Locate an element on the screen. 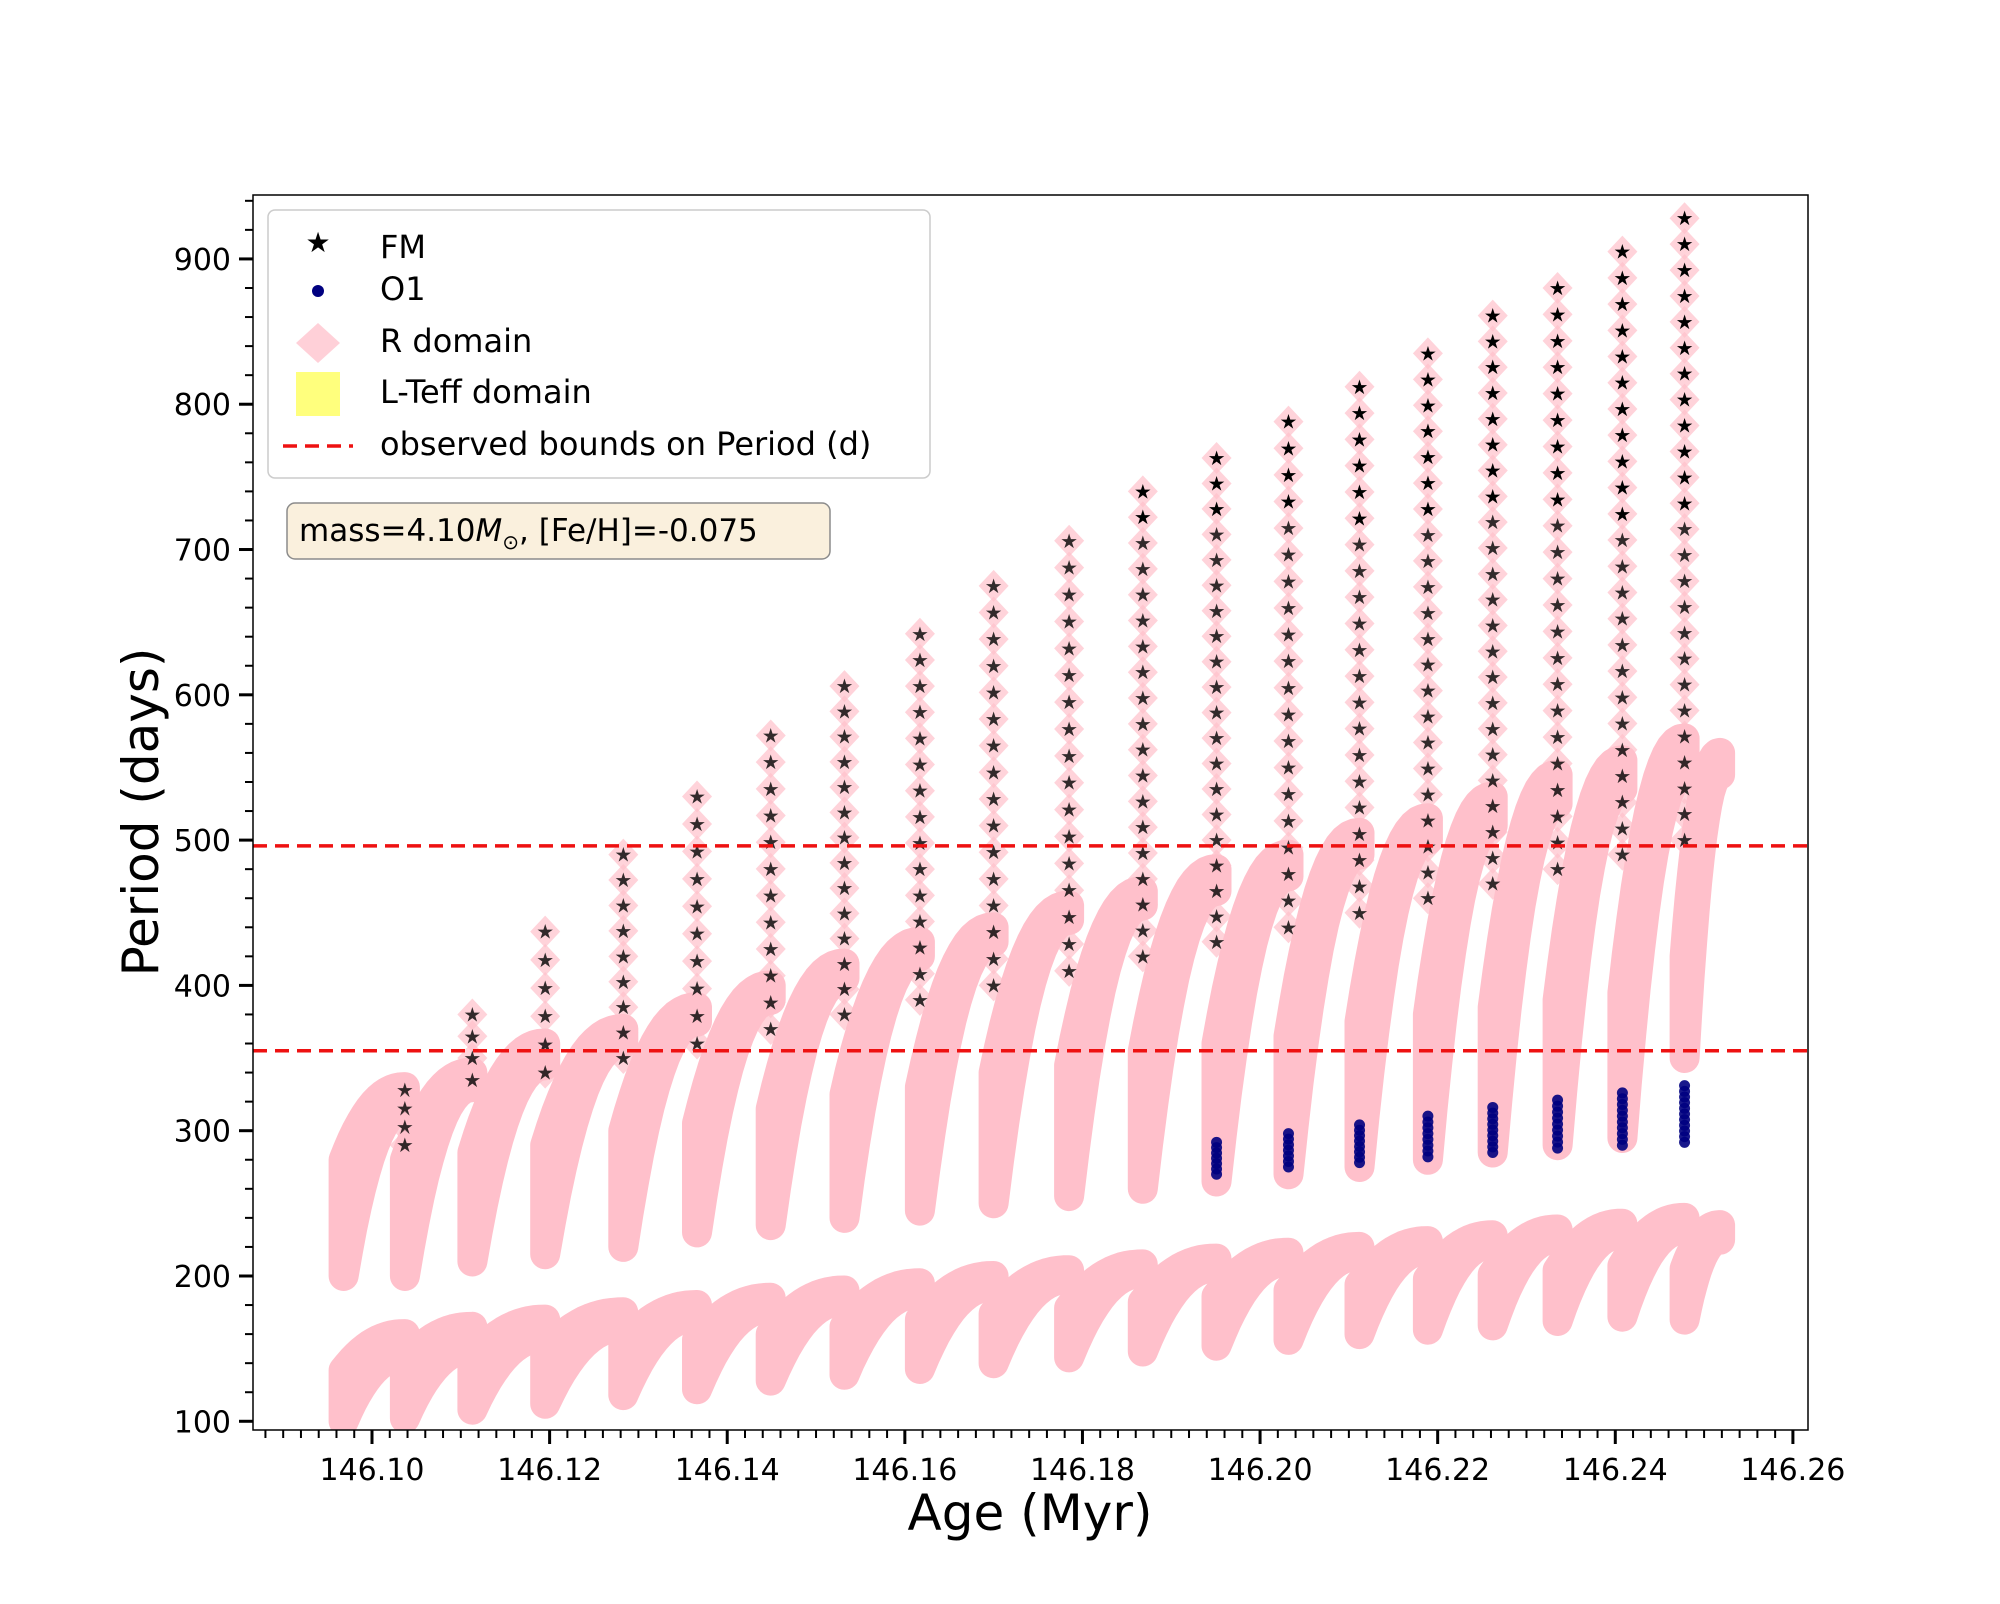 The width and height of the screenshot is (2000, 1604). fm-pulse-column-7: ★★★★★★★★★★★★★★ is located at coordinates (844, 850).